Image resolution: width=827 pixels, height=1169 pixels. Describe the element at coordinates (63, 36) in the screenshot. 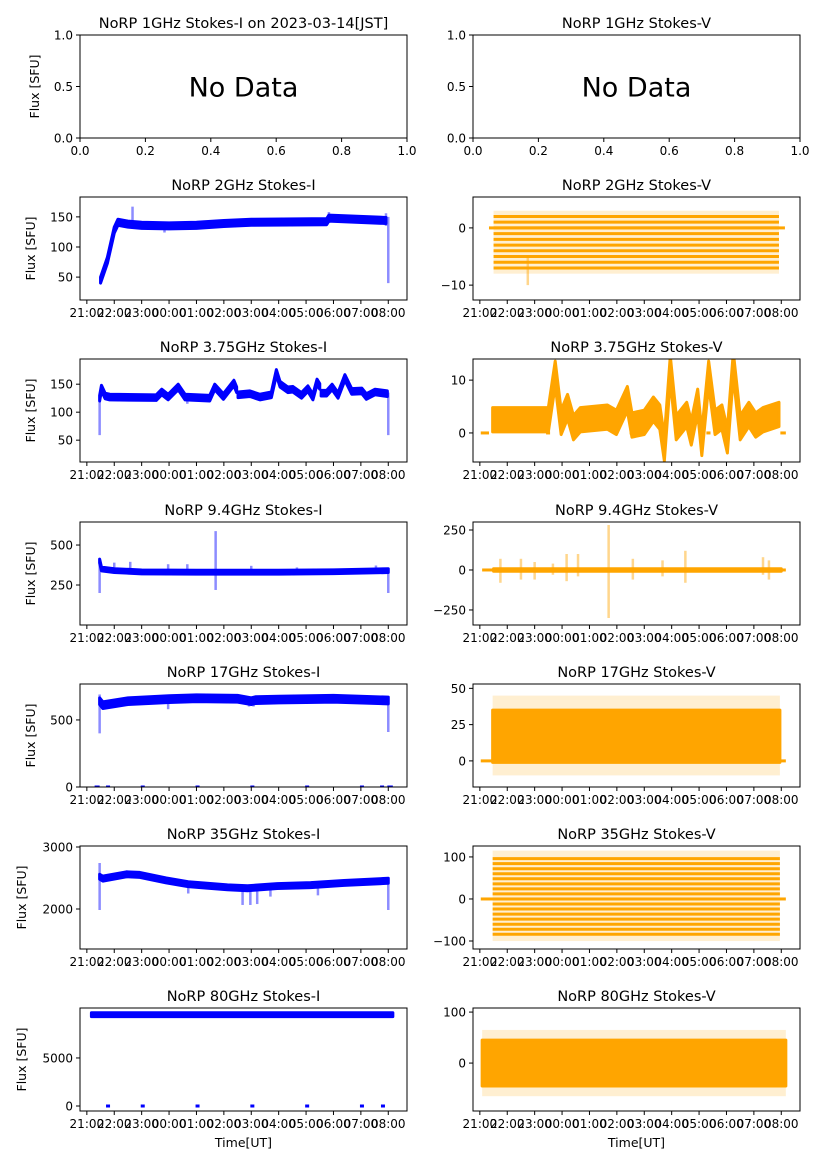

I see `y-tick-label: 1.0` at that location.